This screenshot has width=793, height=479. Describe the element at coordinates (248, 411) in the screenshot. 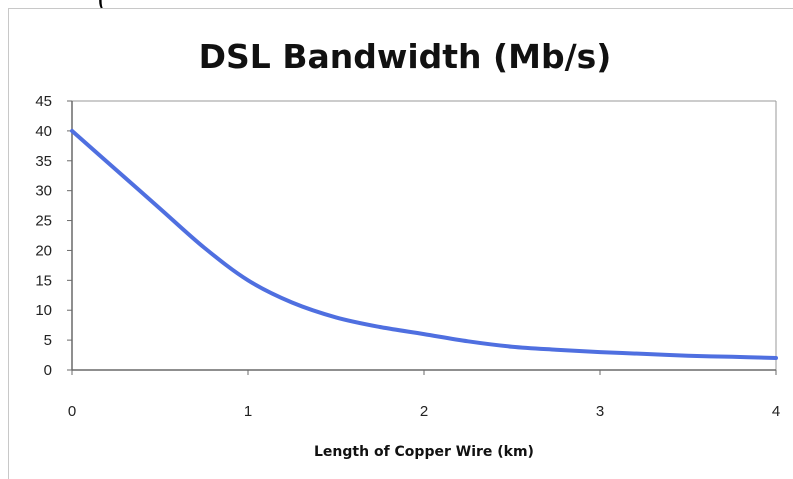

I see `x-tick-label: 1` at that location.